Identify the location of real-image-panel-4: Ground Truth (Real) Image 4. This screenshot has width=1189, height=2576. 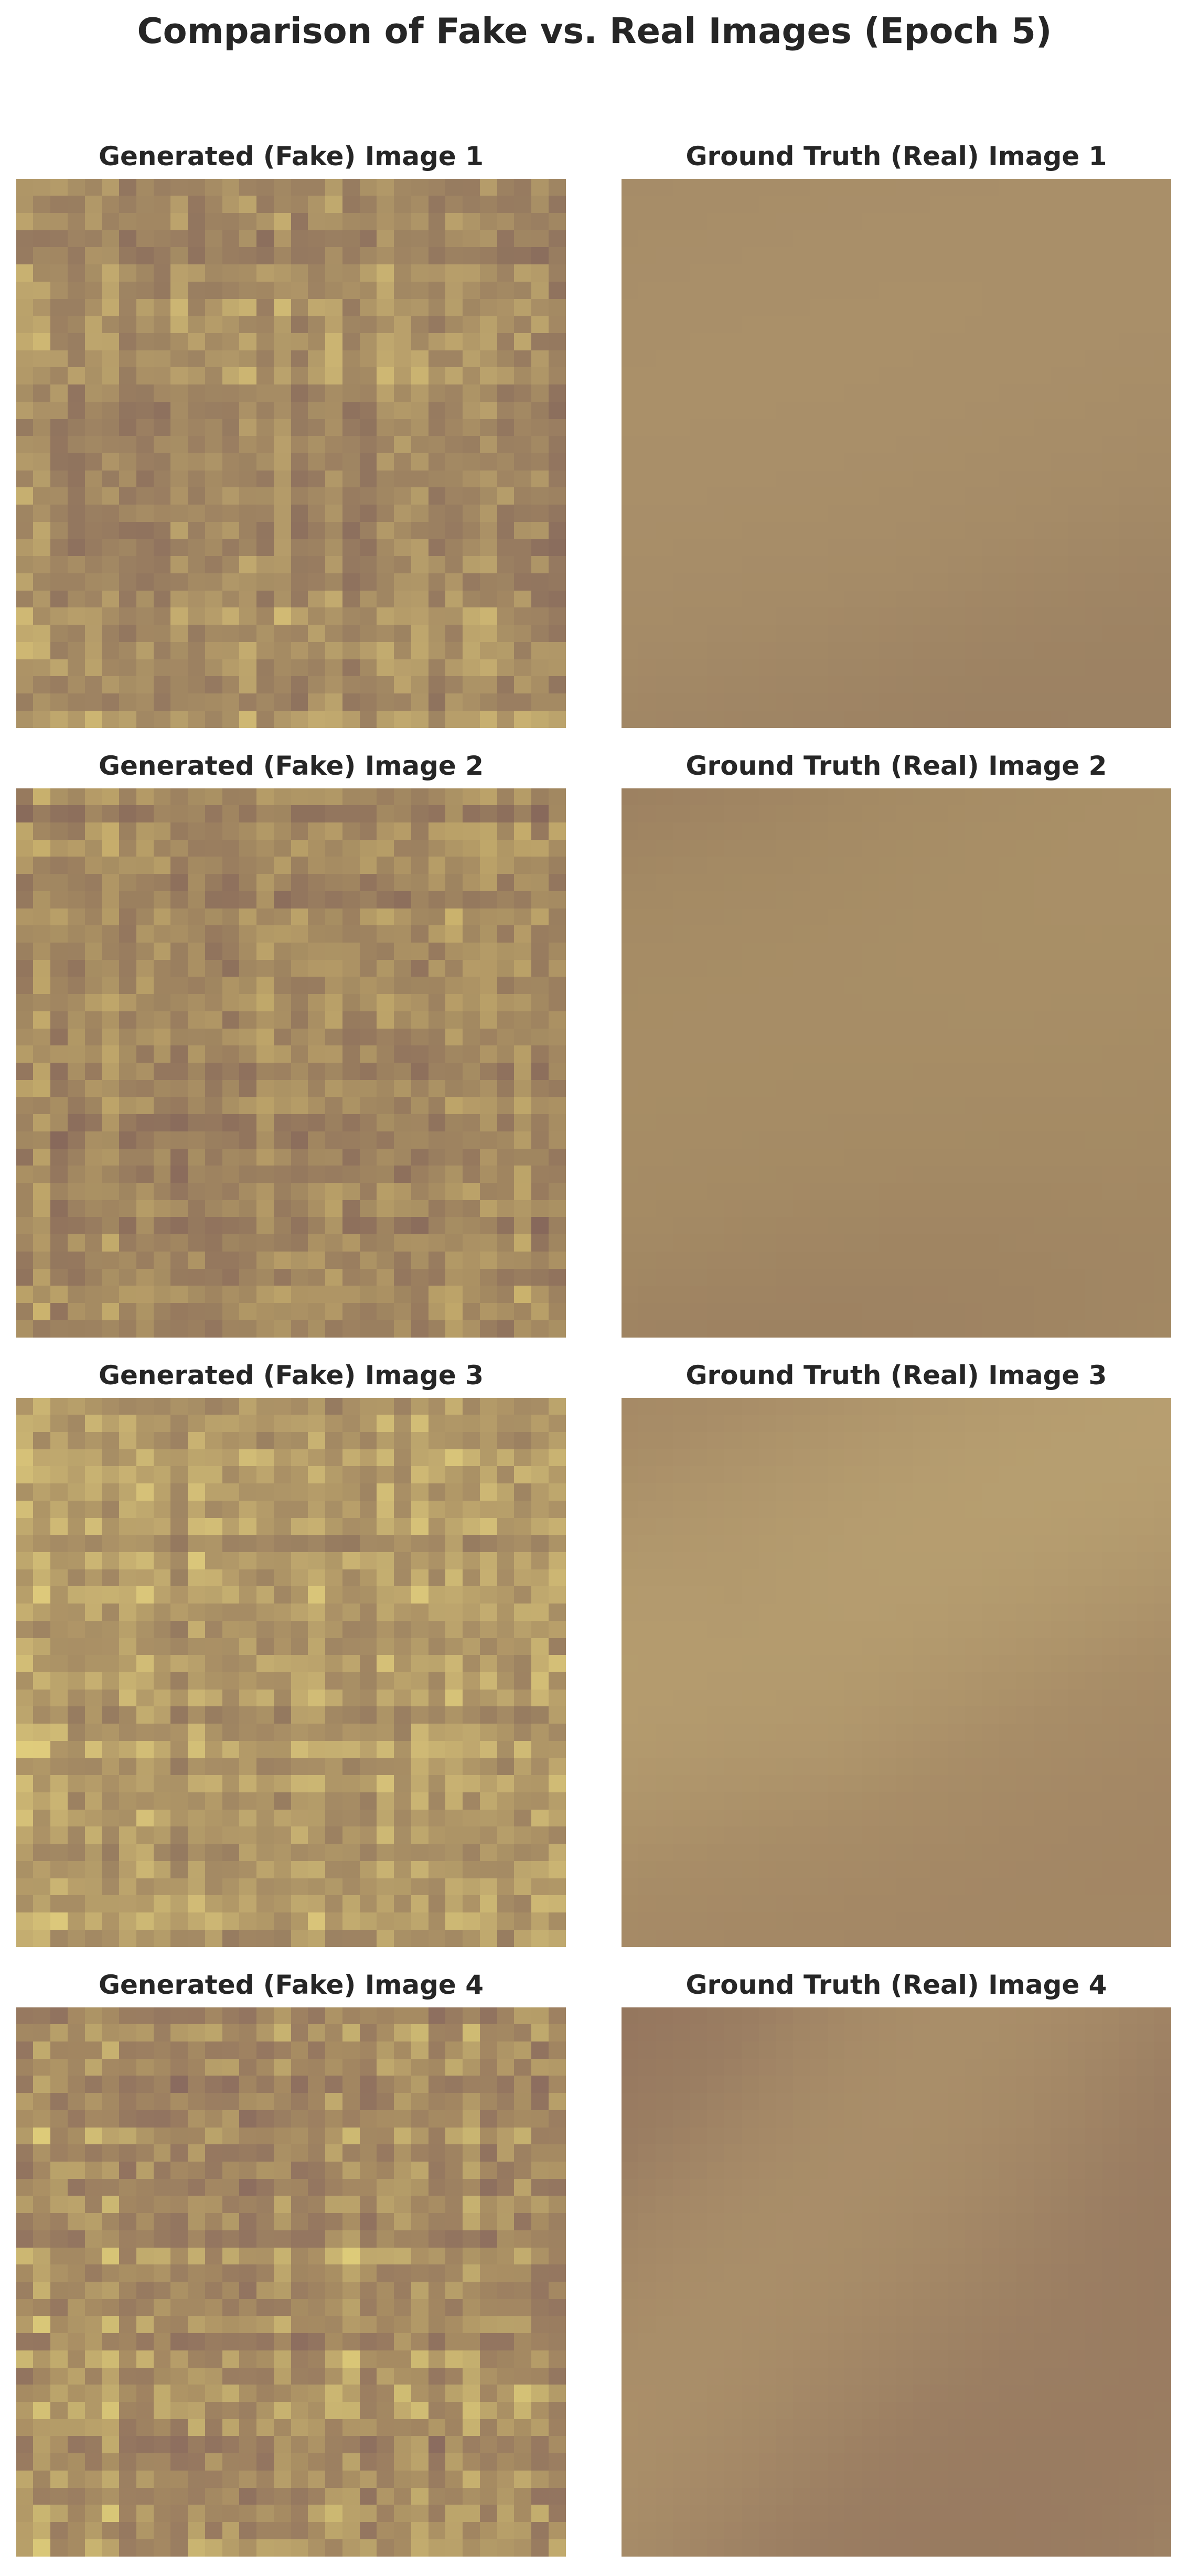
(896, 2263).